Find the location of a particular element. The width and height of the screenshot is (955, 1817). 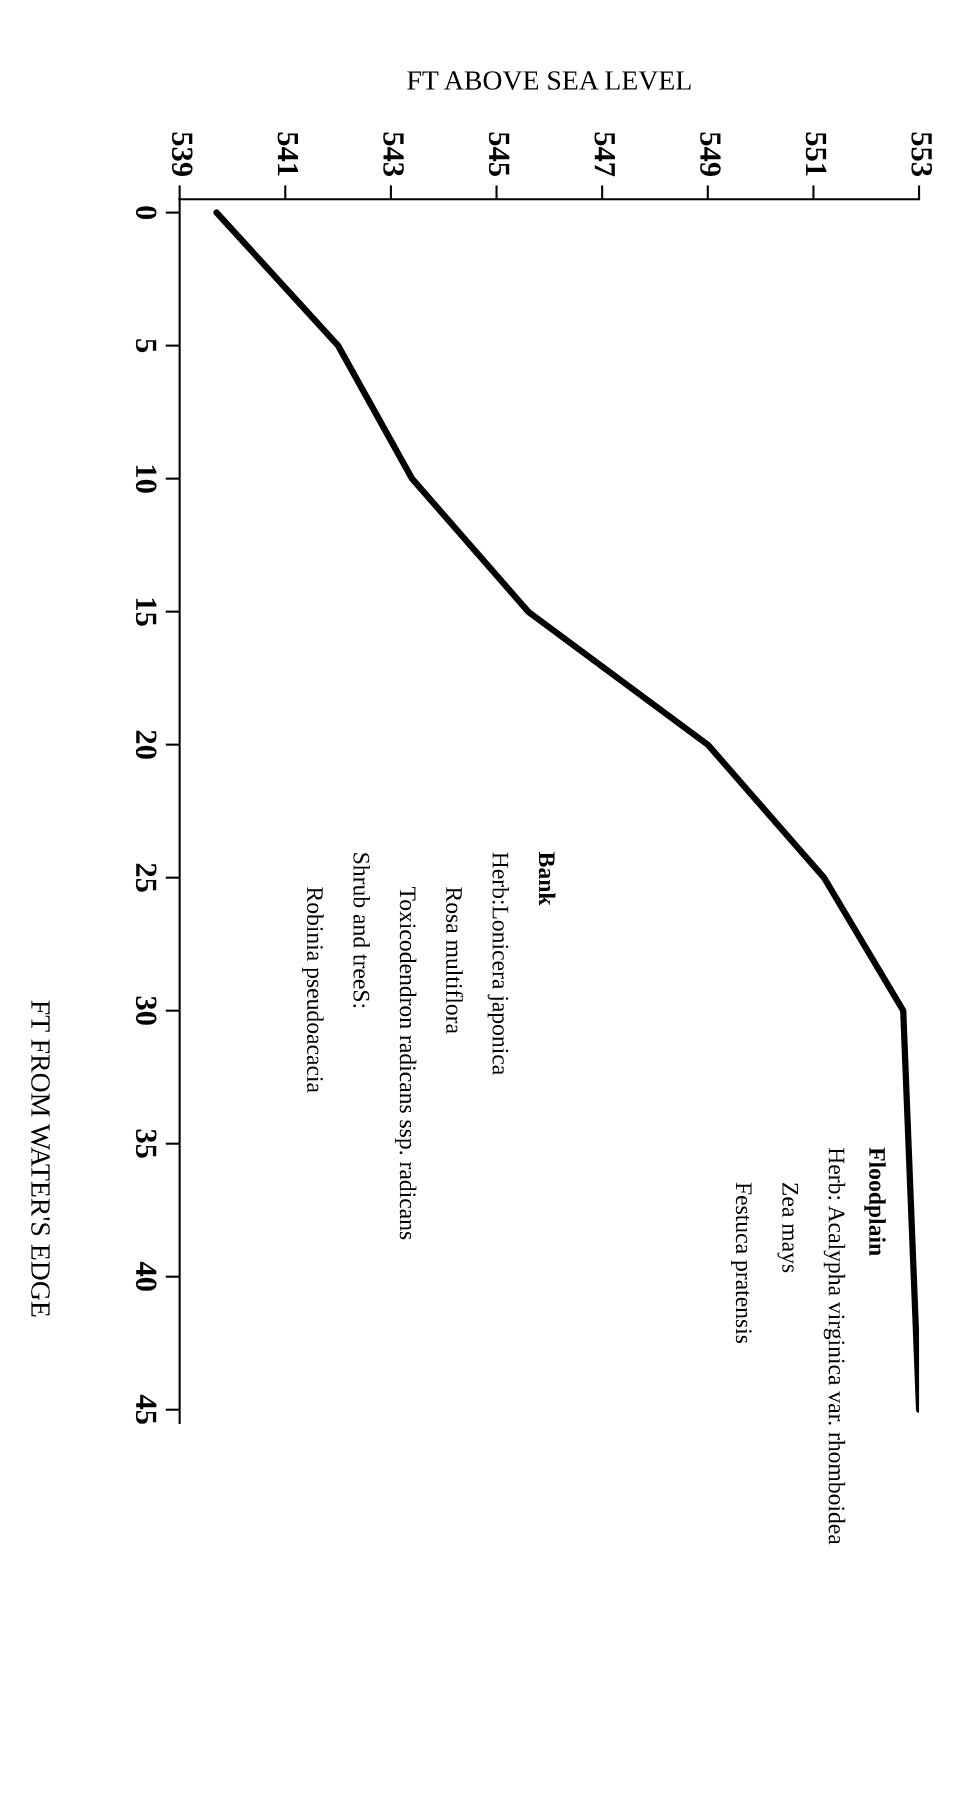

annotation: Floodplain is located at coordinates (875, 1201).